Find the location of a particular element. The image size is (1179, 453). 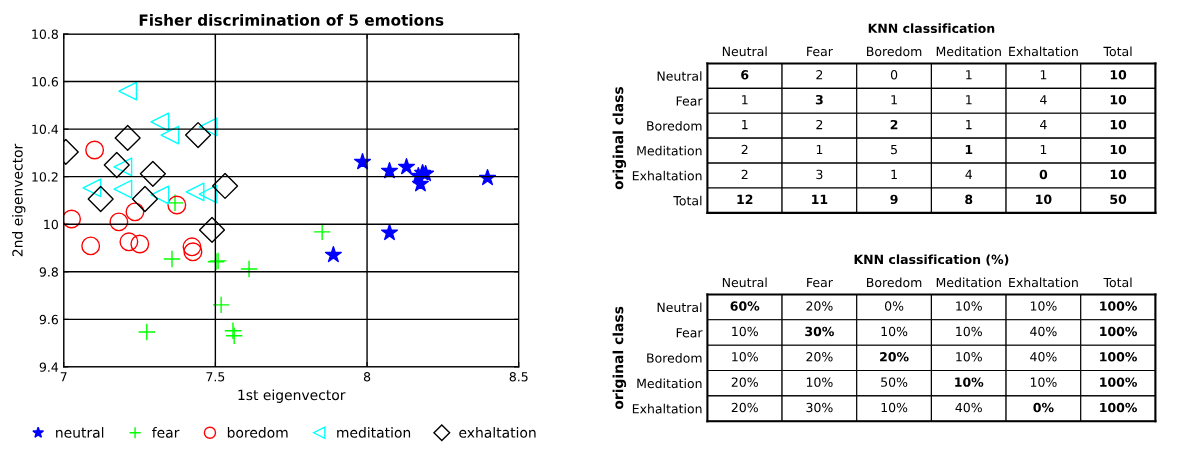

legend-label: neutral is located at coordinates (80, 432).